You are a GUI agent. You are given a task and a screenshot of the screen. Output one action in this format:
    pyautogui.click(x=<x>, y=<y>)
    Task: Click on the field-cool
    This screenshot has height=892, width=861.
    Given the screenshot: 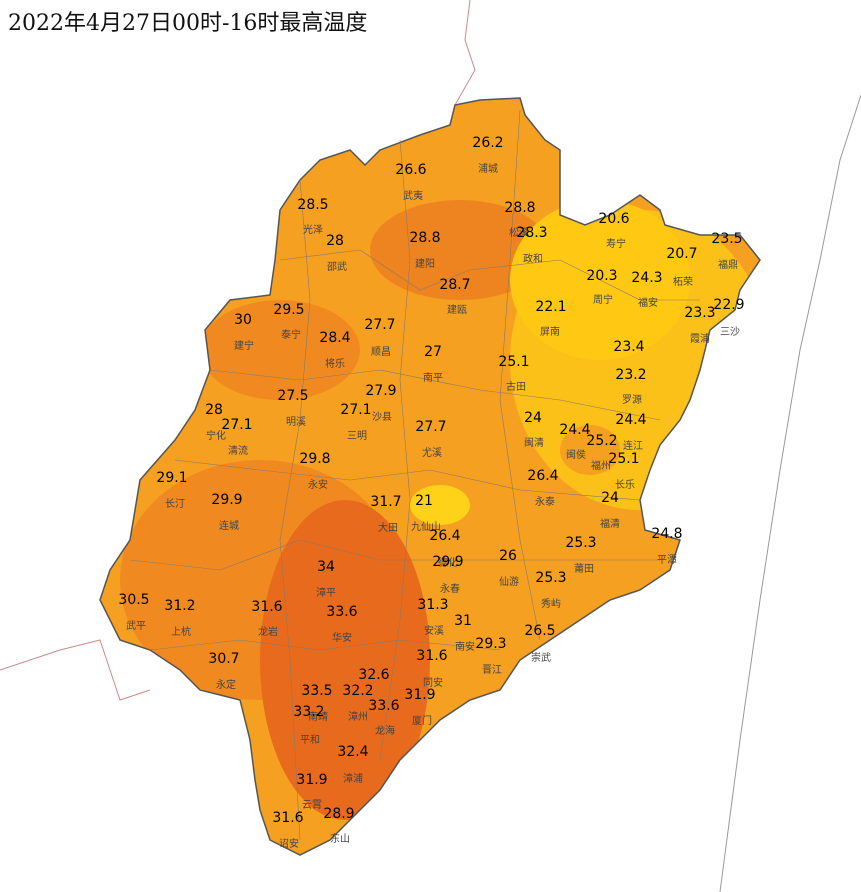 What is the action you would take?
    pyautogui.click(x=440, y=505)
    